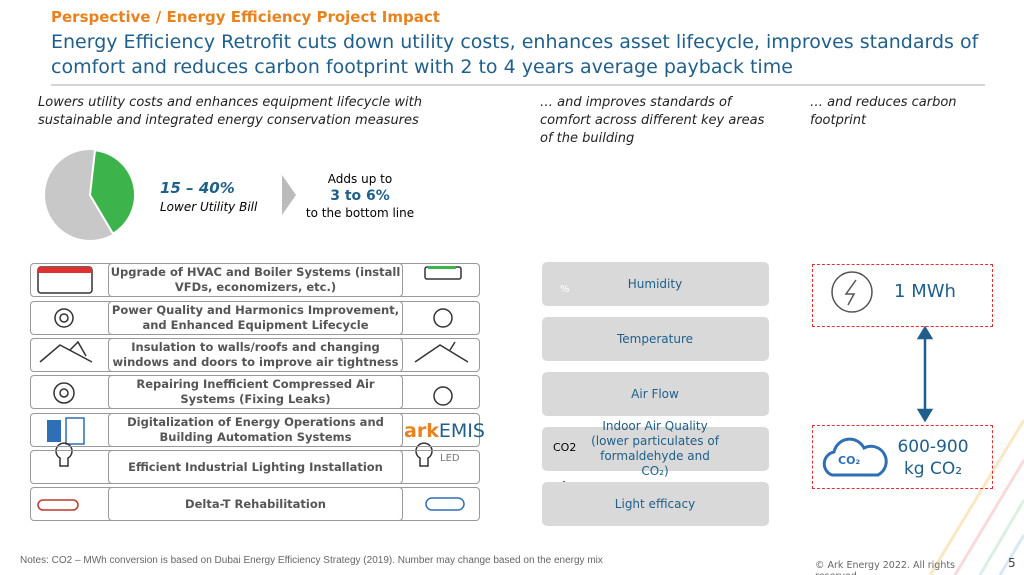 The height and width of the screenshot is (575, 1024). What do you see at coordinates (925, 291) in the screenshot?
I see `energy-value: 1 MWh` at bounding box center [925, 291].